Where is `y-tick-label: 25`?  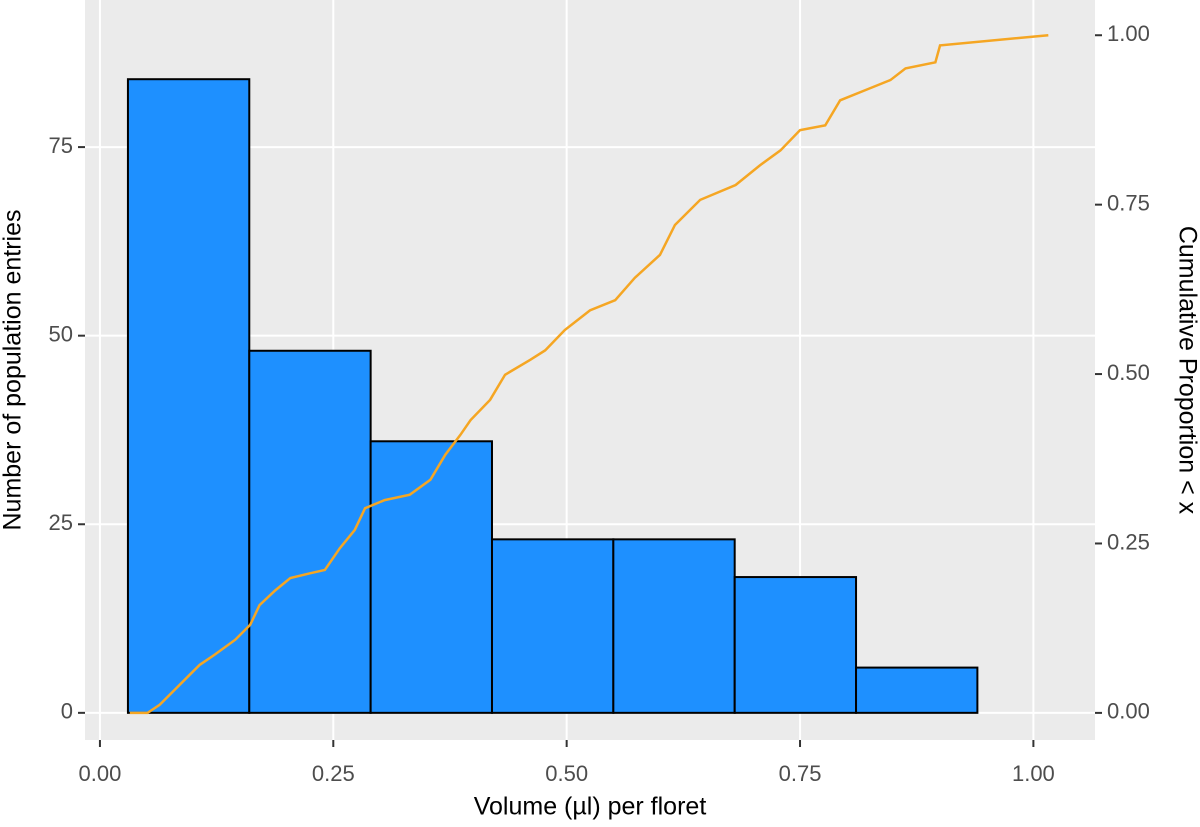
y-tick-label: 25 is located at coordinates (61, 522).